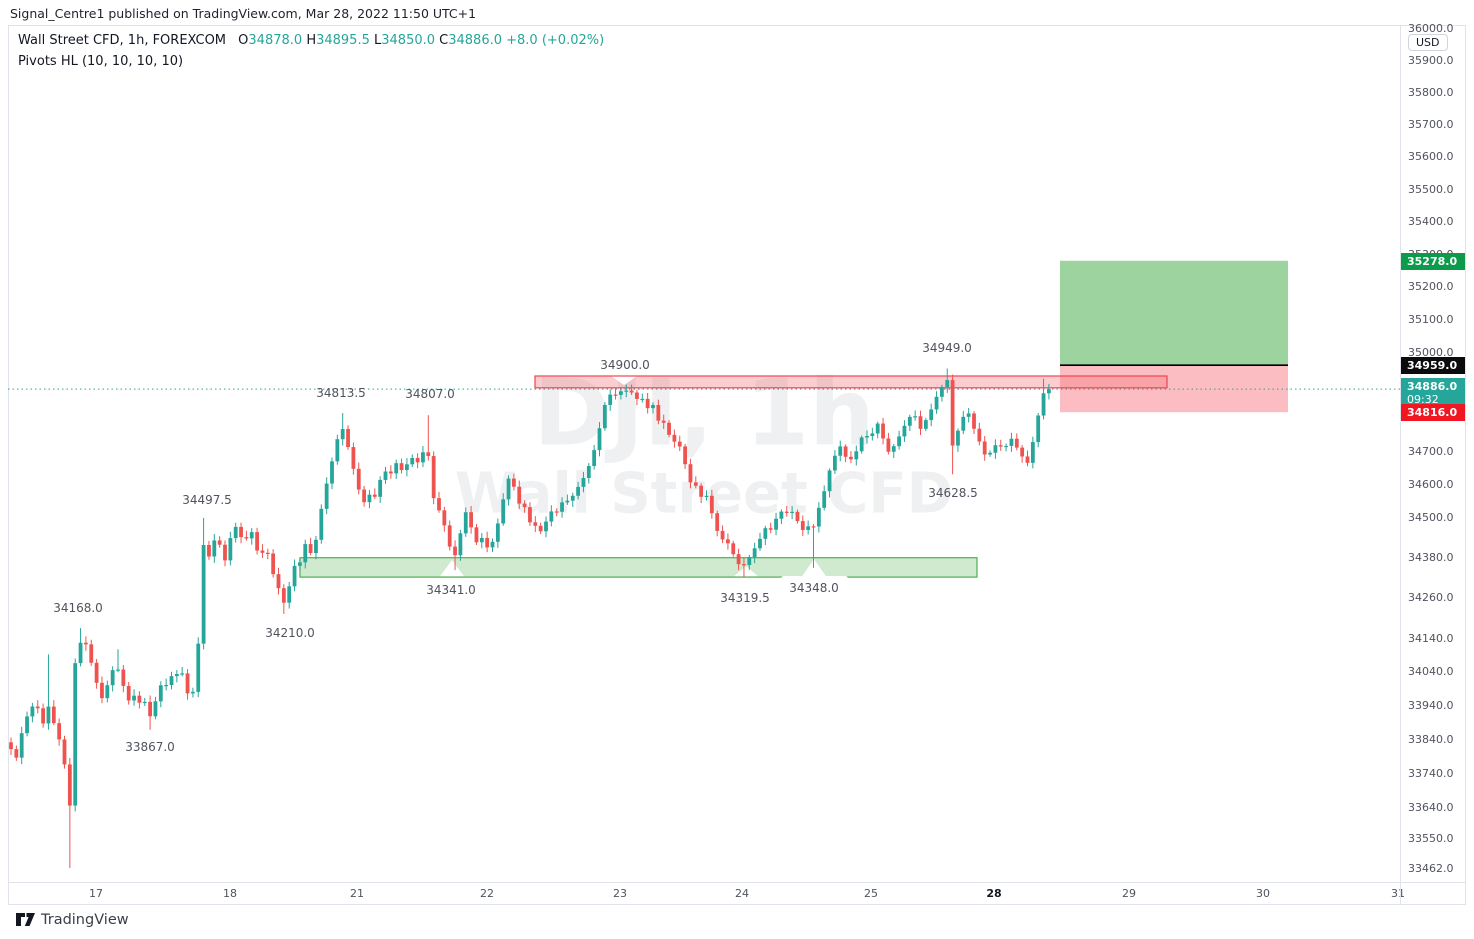 The width and height of the screenshot is (1474, 939). Describe the element at coordinates (150, 747) in the screenshot. I see `pivot-price-label: 33867.0` at that location.